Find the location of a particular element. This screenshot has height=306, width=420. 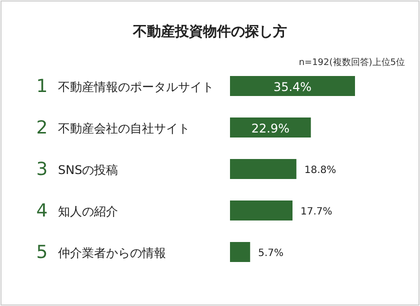

data-label: 35.4% is located at coordinates (292, 87).